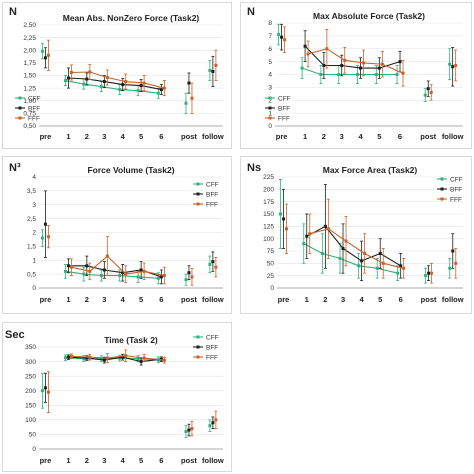 Image resolution: width=474 pixels, height=474 pixels. What do you see at coordinates (379, 136) in the screenshot?
I see `x-tick-label: 5` at bounding box center [379, 136].